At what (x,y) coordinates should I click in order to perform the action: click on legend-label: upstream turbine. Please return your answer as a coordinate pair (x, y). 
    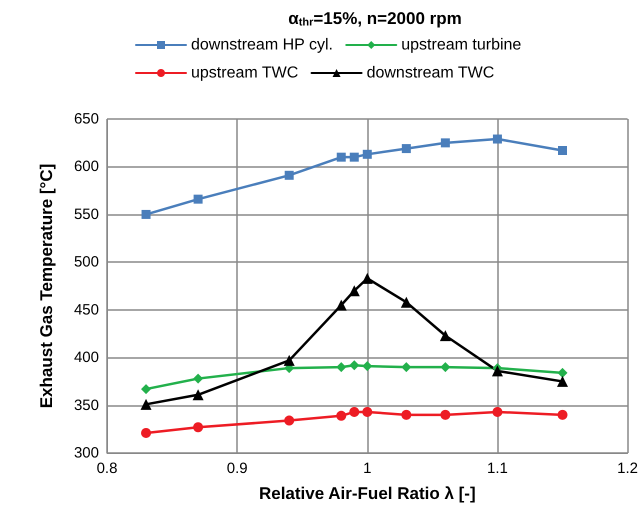
    Looking at the image, I should click on (461, 45).